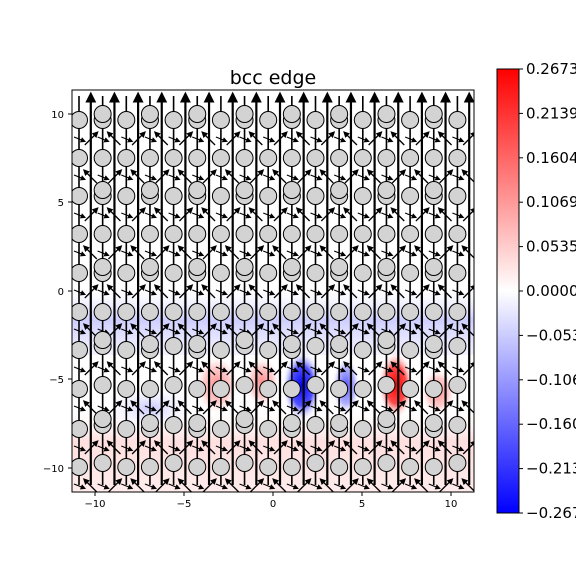  I want to click on plot-title: bcc edge, so click(273, 78).